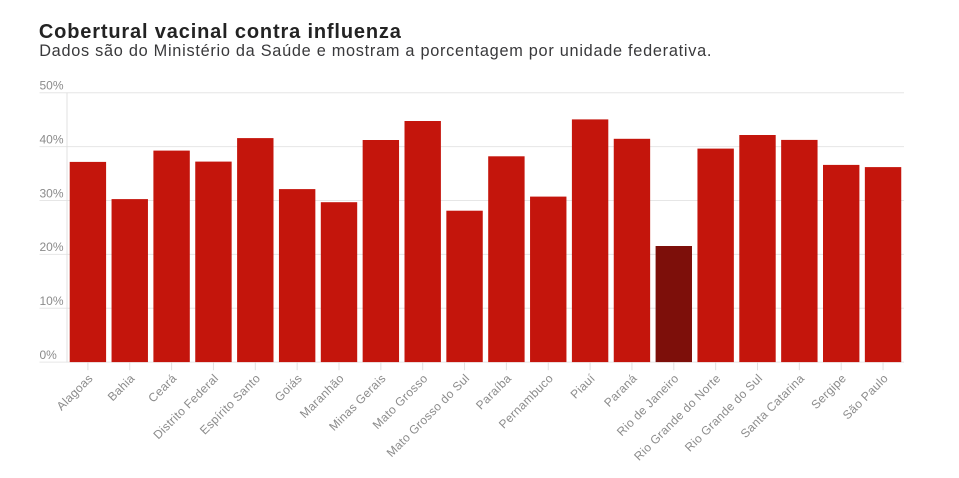 Image resolution: width=959 pixels, height=478 pixels. What do you see at coordinates (75, 392) in the screenshot?
I see `svg-text: Alagoas` at bounding box center [75, 392].